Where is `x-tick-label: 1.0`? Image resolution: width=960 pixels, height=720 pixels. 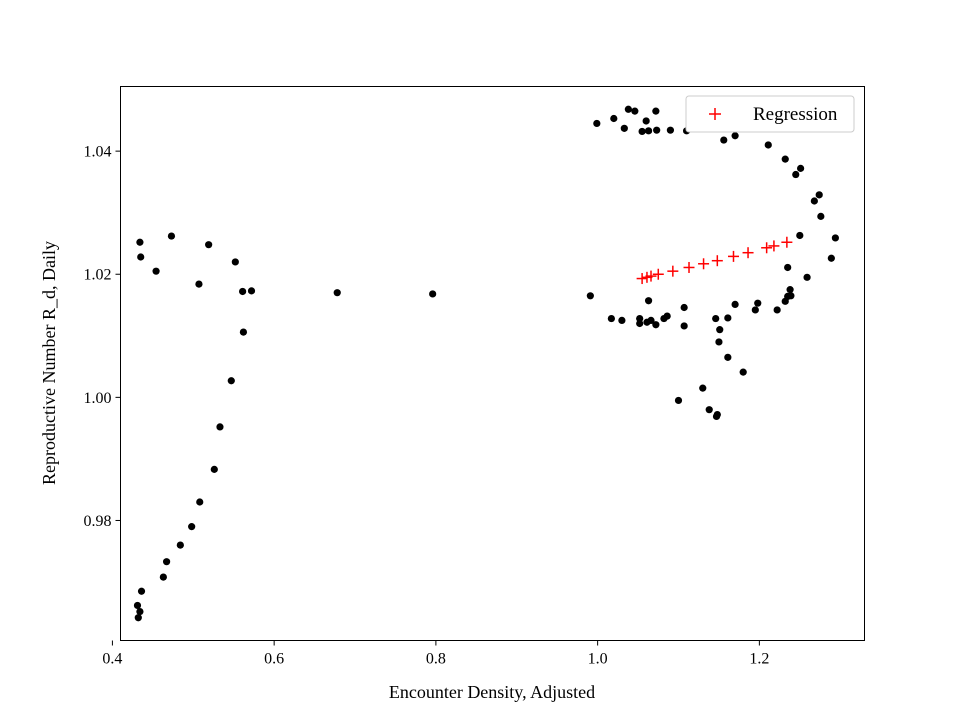 x-tick-label: 1.0 is located at coordinates (598, 659).